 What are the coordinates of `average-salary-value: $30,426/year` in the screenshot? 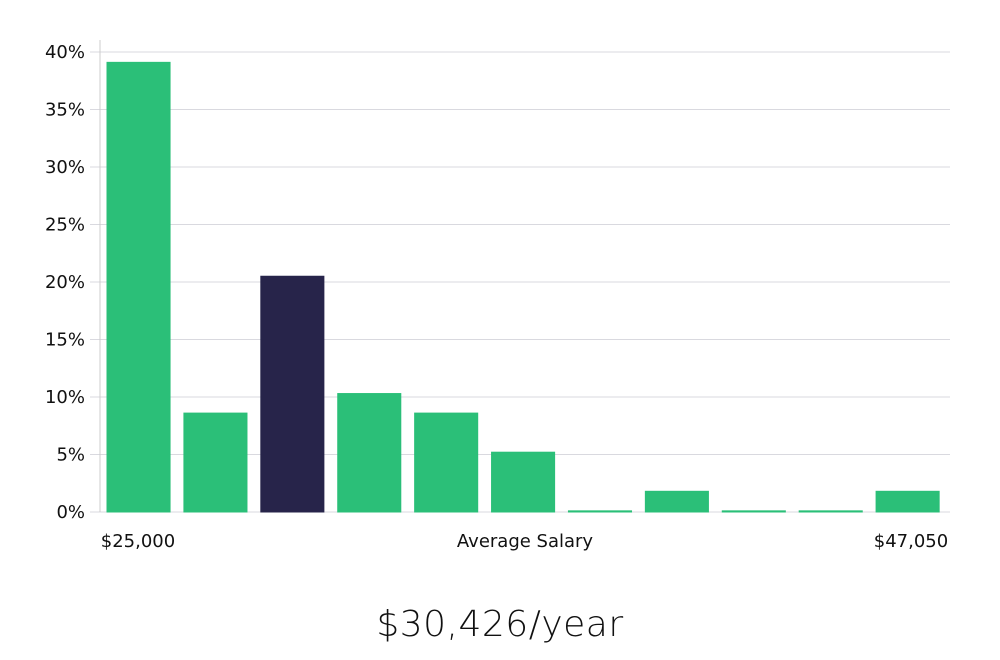 It's located at (500, 624).